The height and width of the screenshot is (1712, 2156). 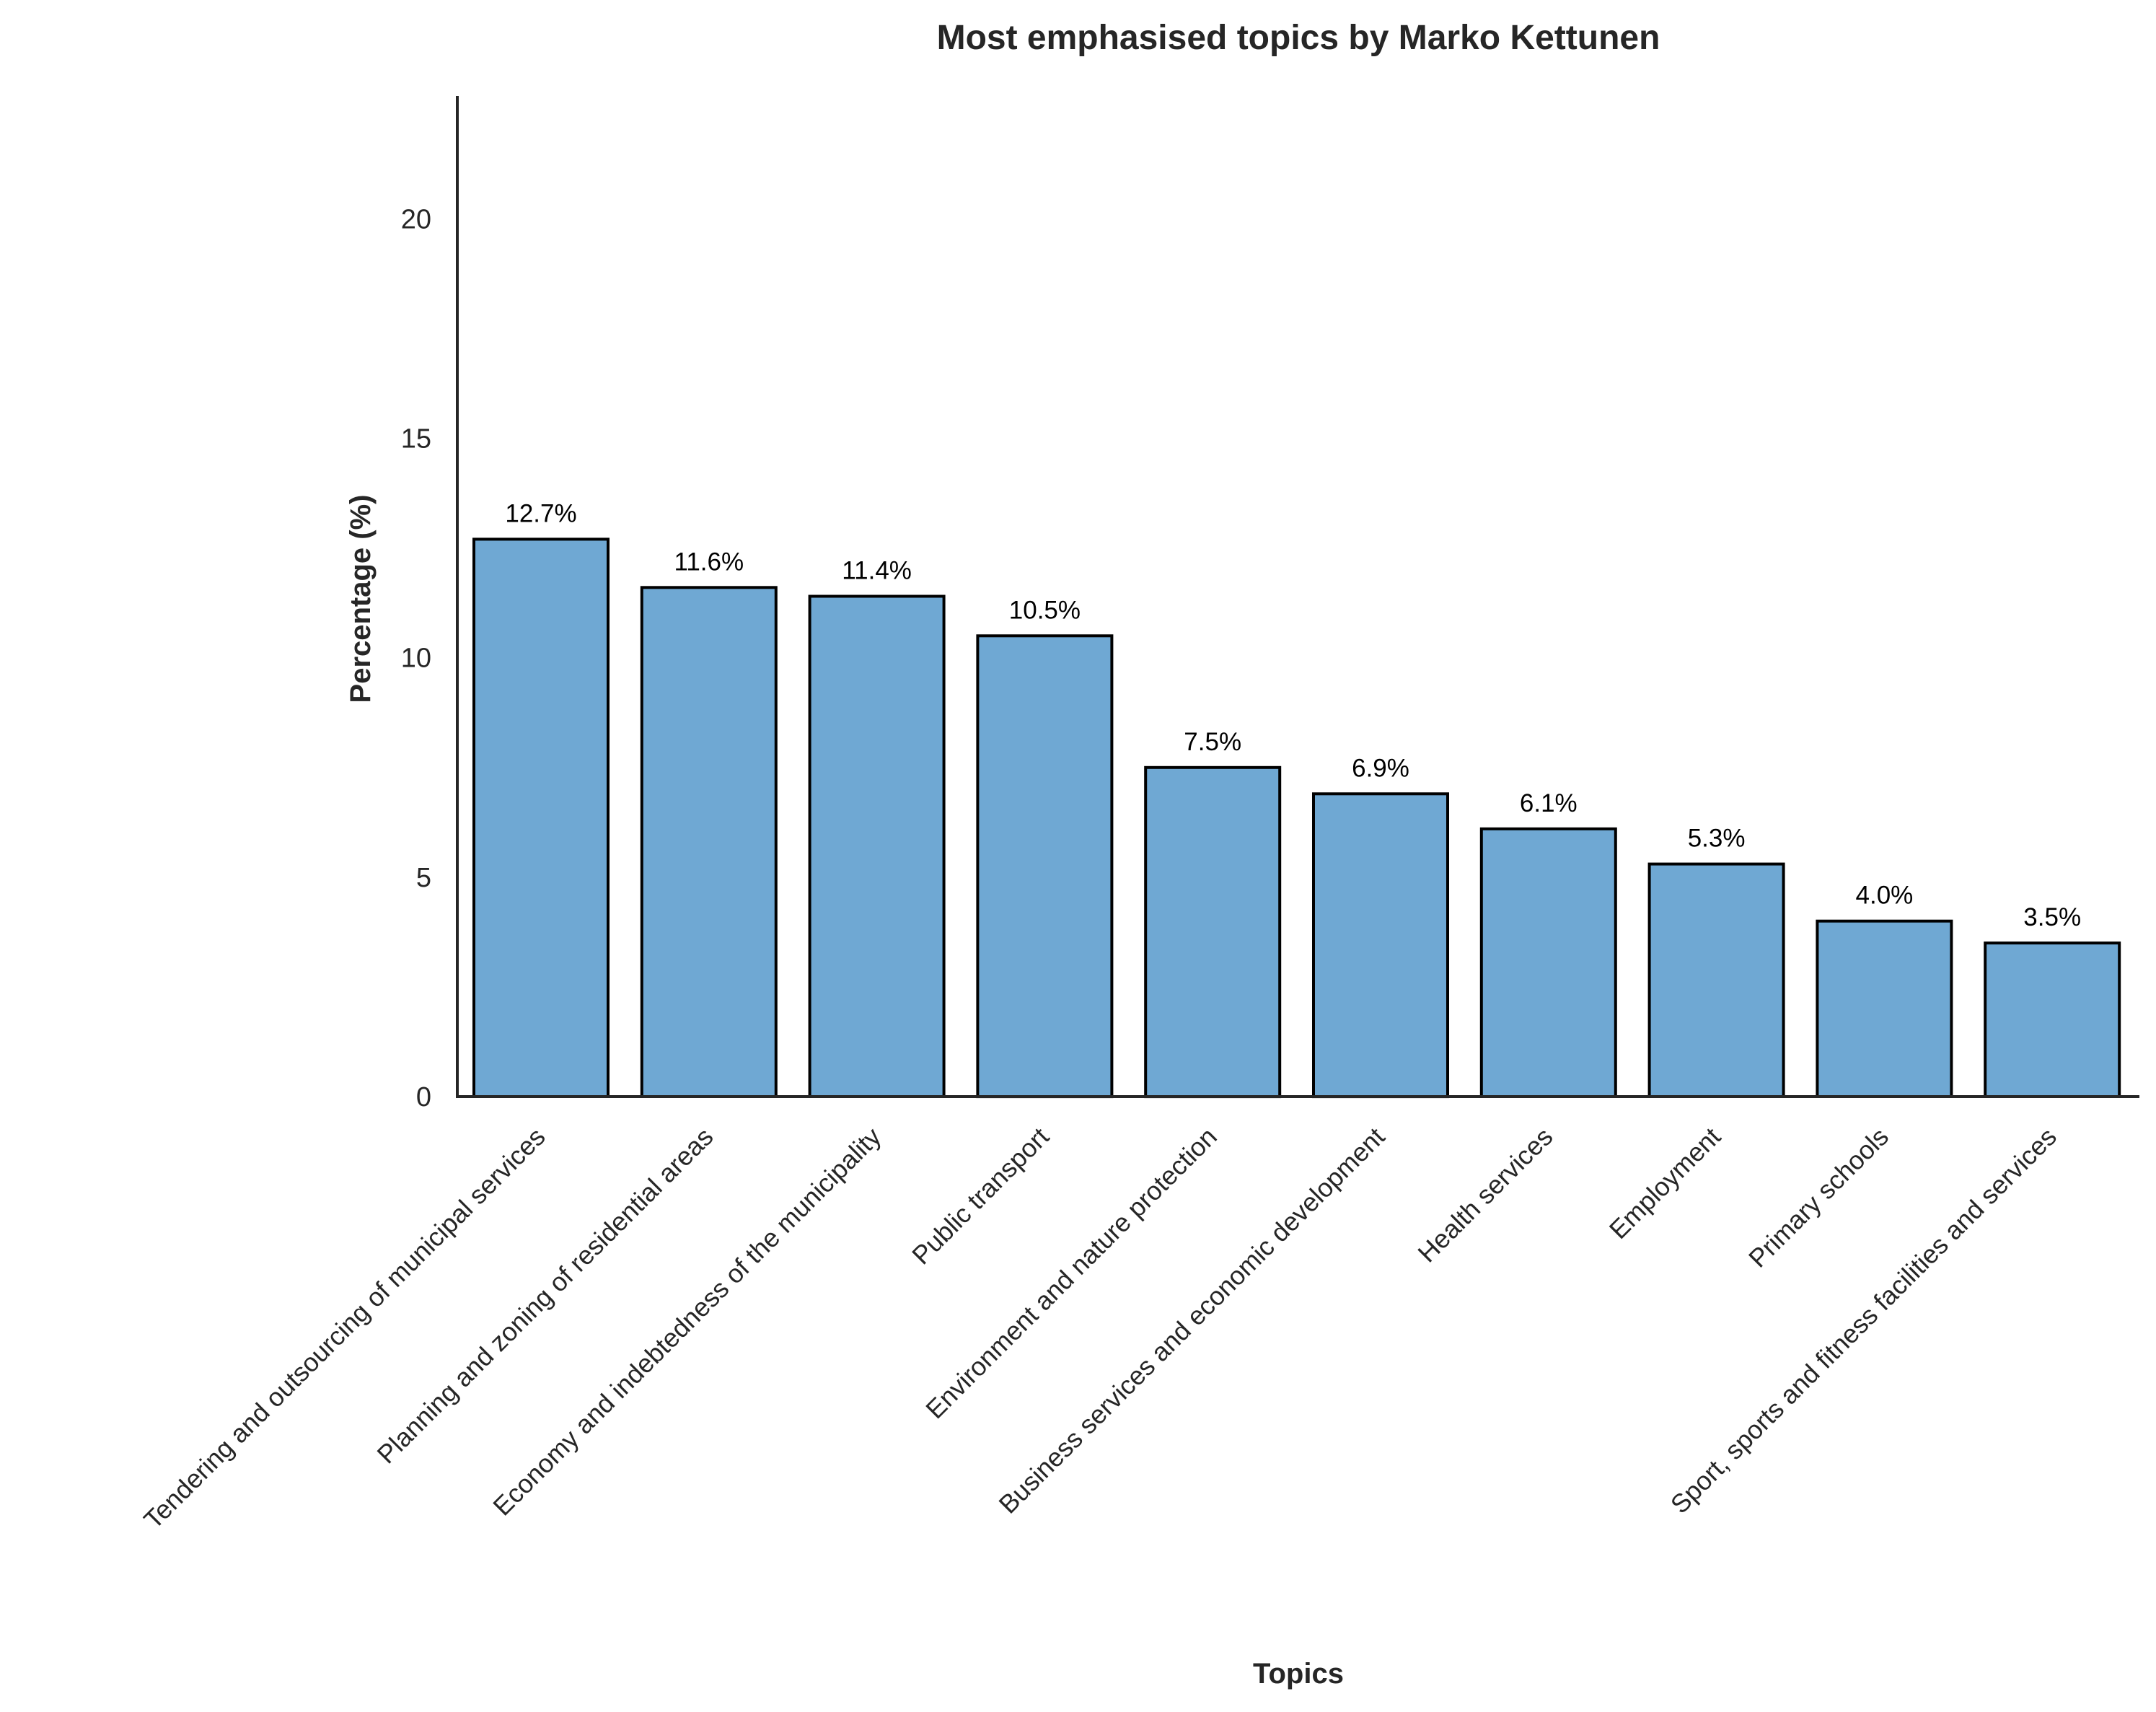 I want to click on bar-value-label: 5.3%, so click(x=1717, y=839).